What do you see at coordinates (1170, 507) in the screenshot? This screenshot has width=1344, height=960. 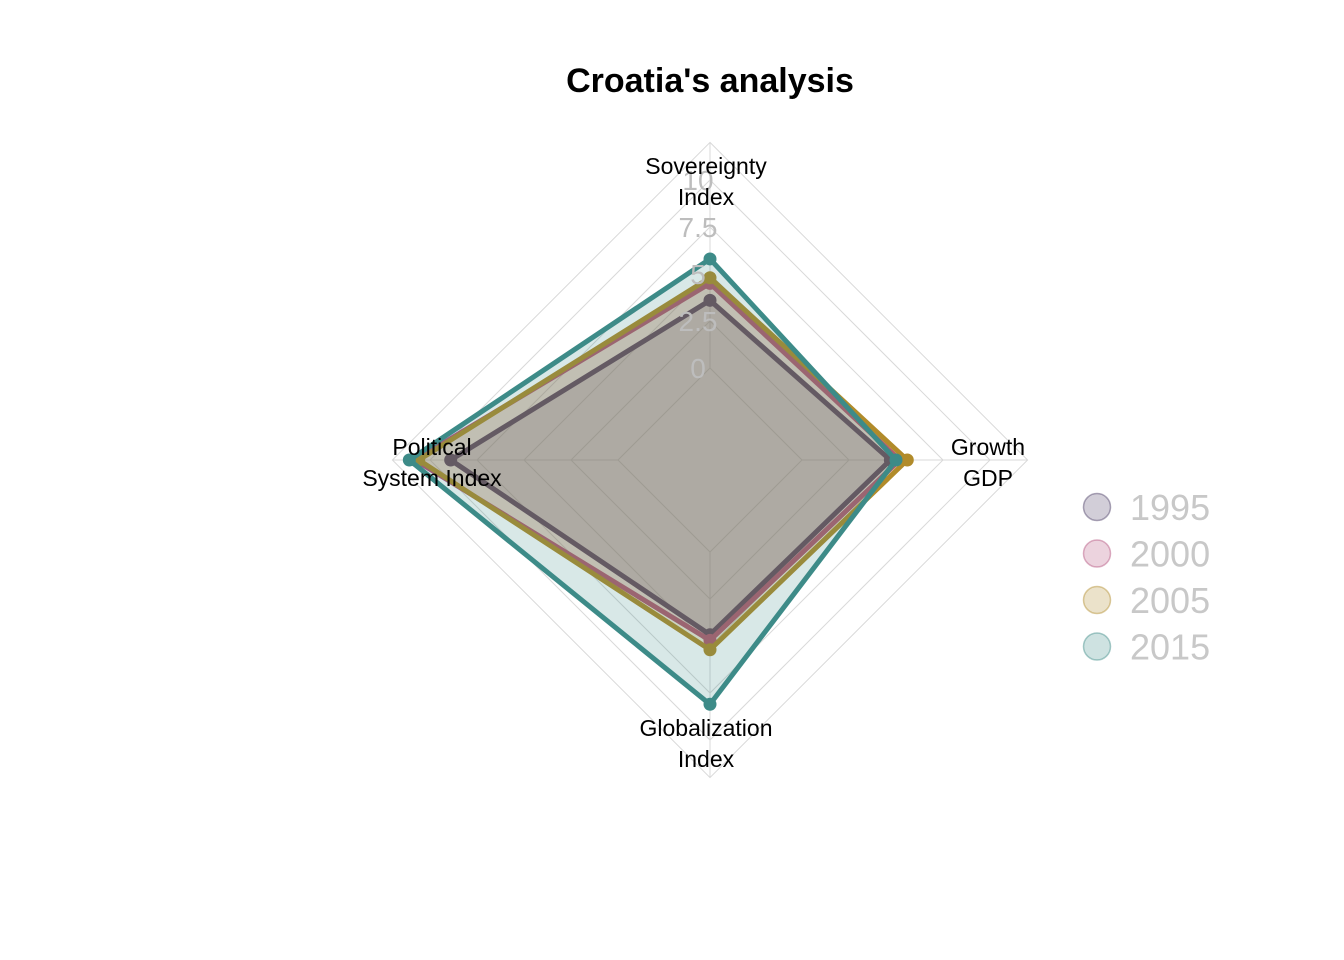 I see `legend-label-1995: 1995` at bounding box center [1170, 507].